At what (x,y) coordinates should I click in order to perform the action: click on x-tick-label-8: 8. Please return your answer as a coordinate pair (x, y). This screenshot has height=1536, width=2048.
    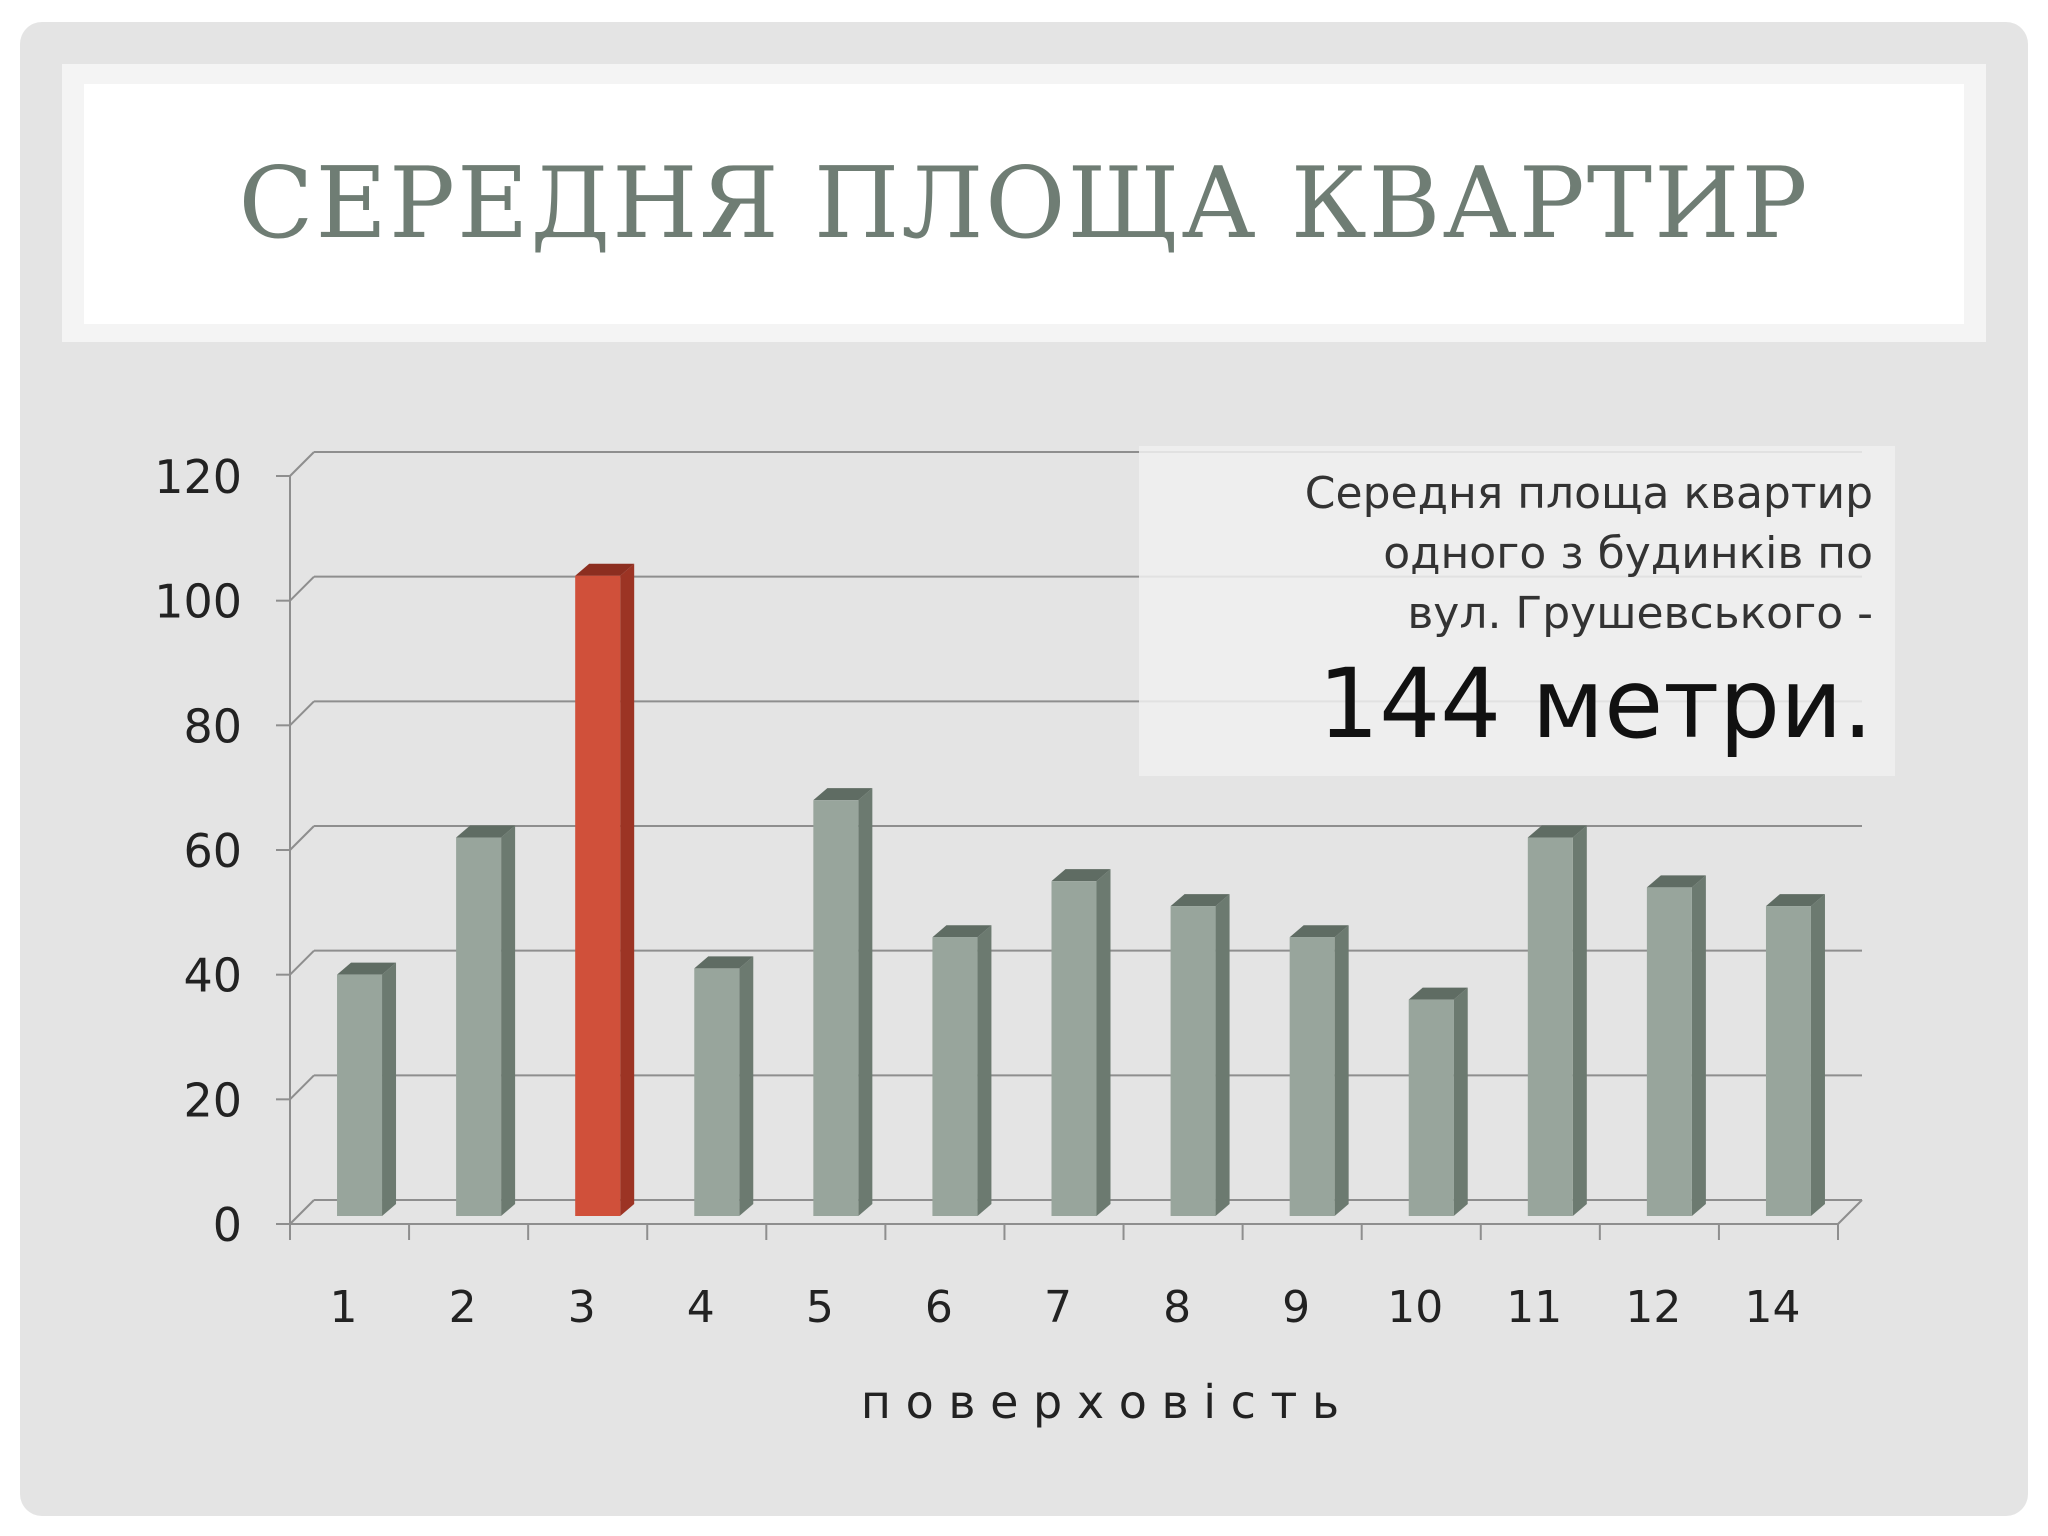
    Looking at the image, I should click on (1177, 1307).